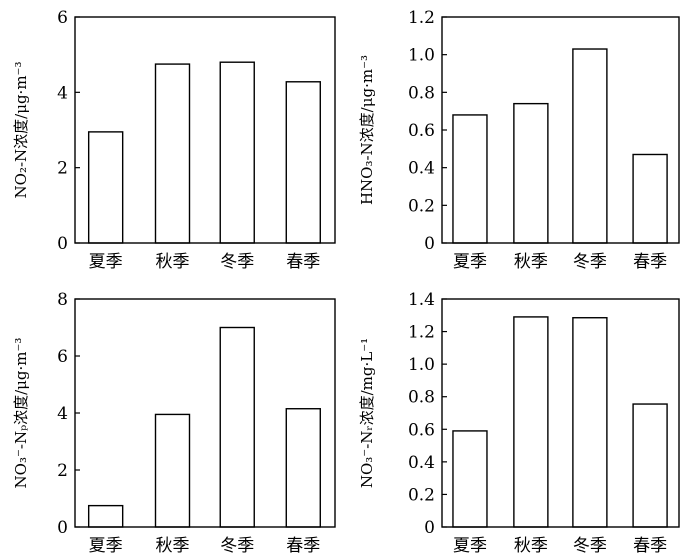 This screenshot has width=700, height=560. What do you see at coordinates (21, 413) in the screenshot?
I see `y-axis-label: NO₃⁻-Nₚ浓度/μg·m⁻³` at bounding box center [21, 413].